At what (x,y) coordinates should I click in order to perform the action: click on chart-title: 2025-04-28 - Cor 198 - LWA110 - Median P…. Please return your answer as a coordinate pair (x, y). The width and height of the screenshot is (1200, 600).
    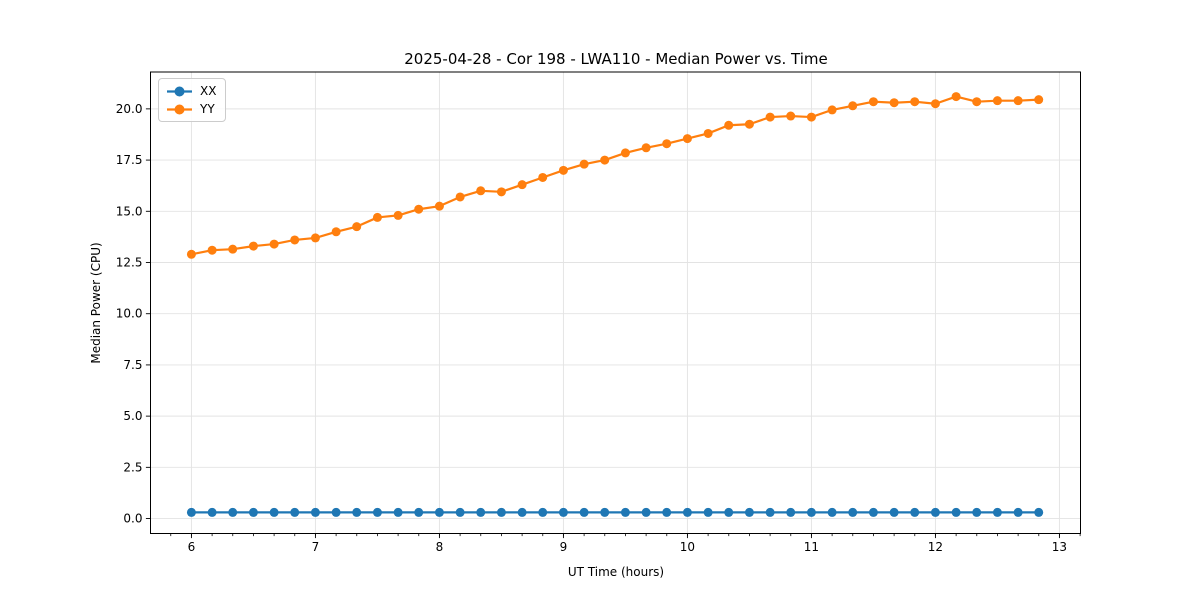
    Looking at the image, I should click on (616, 59).